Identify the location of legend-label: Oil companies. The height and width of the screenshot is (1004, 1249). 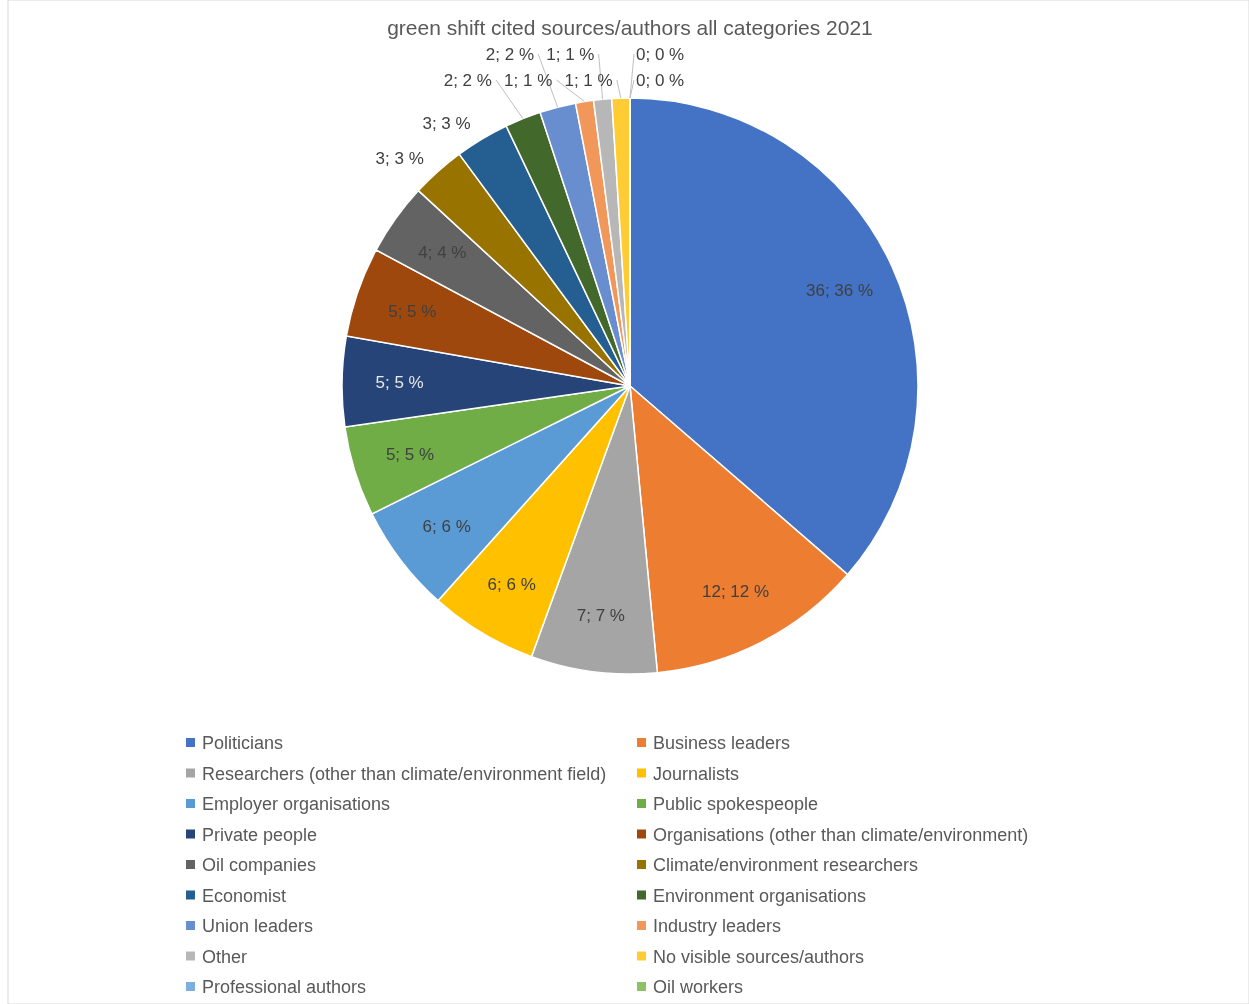
(259, 865).